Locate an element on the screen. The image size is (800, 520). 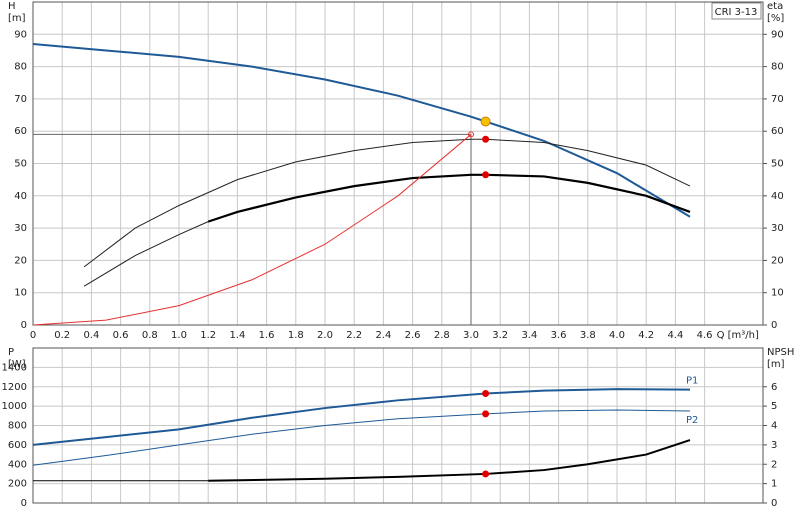
y2-axis-unit: [m] is located at coordinates (776, 364).